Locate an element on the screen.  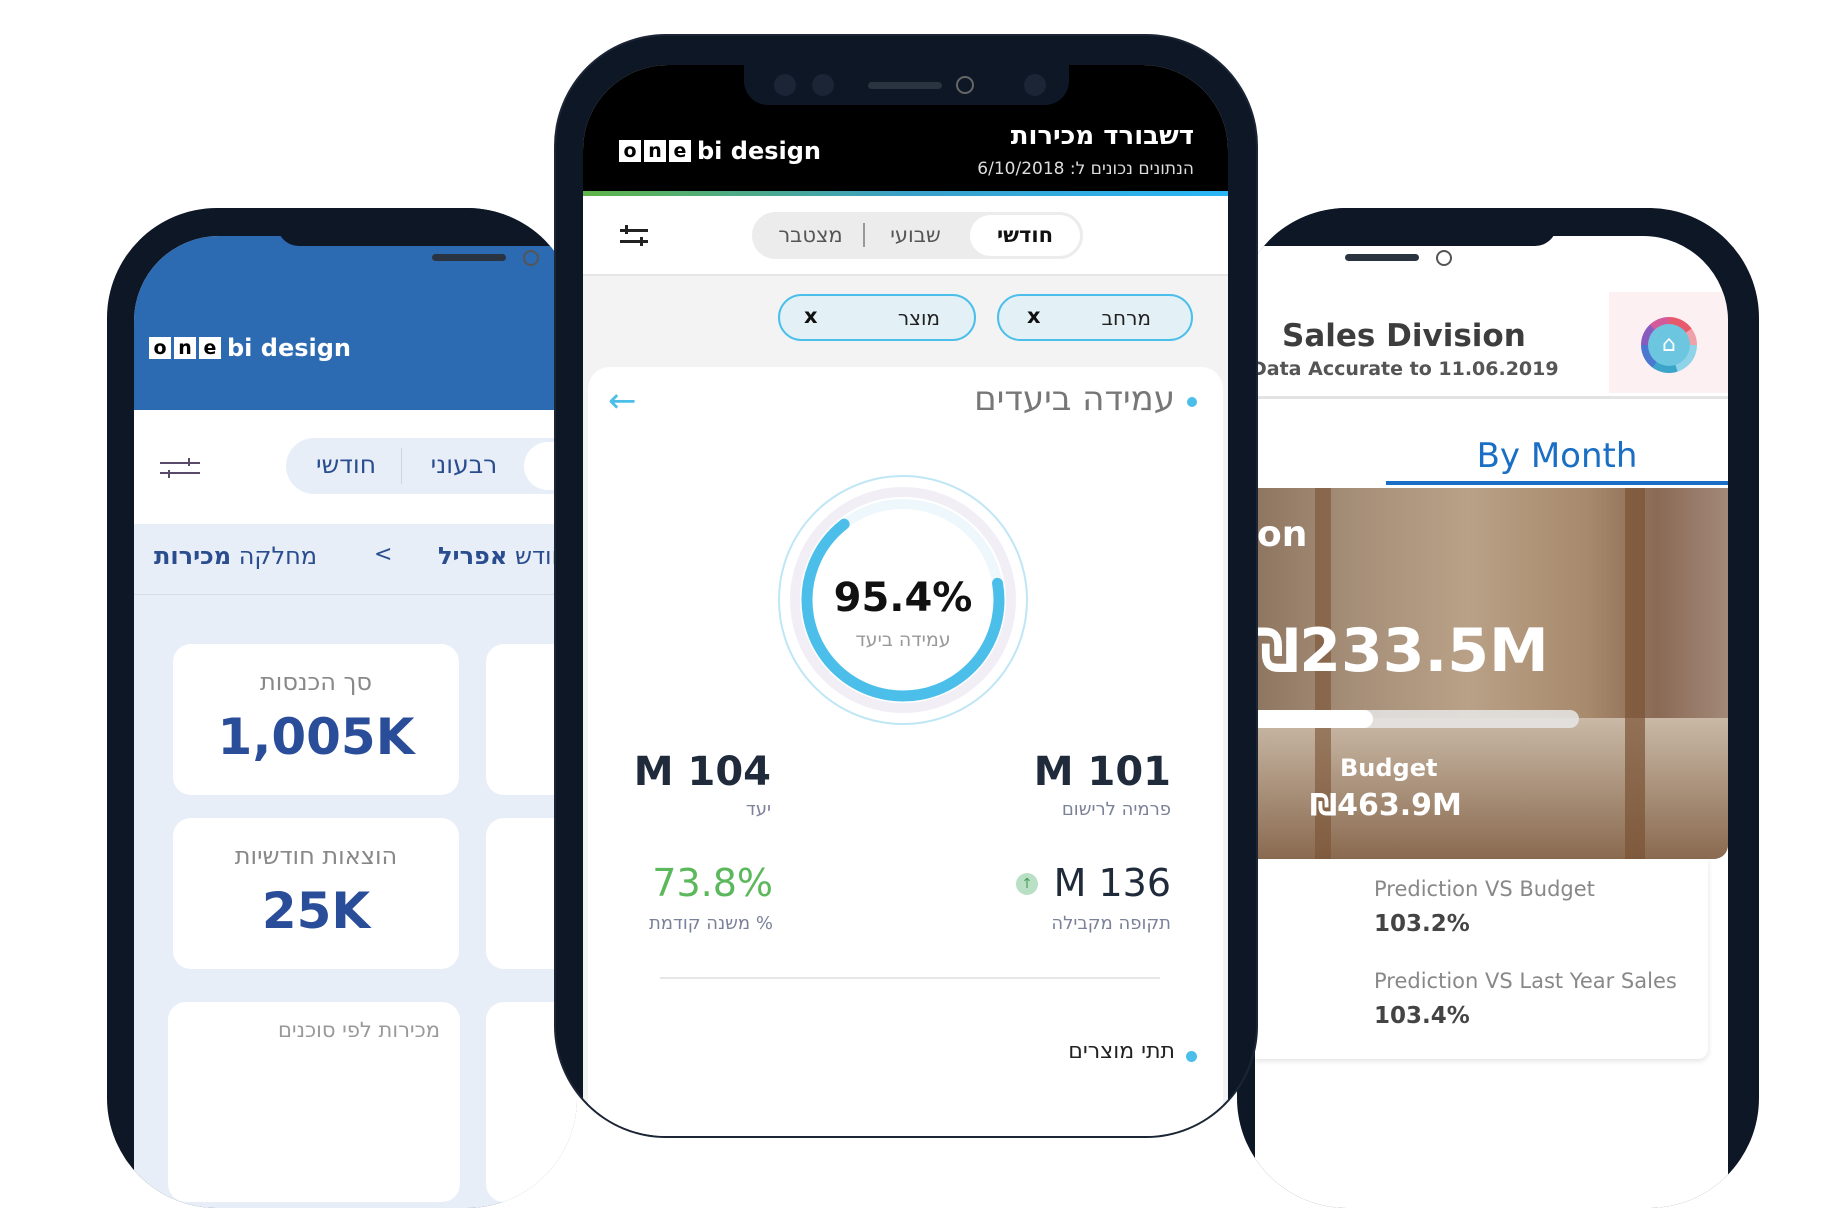
tab-cumulative: מצטבר is located at coordinates (810, 235).